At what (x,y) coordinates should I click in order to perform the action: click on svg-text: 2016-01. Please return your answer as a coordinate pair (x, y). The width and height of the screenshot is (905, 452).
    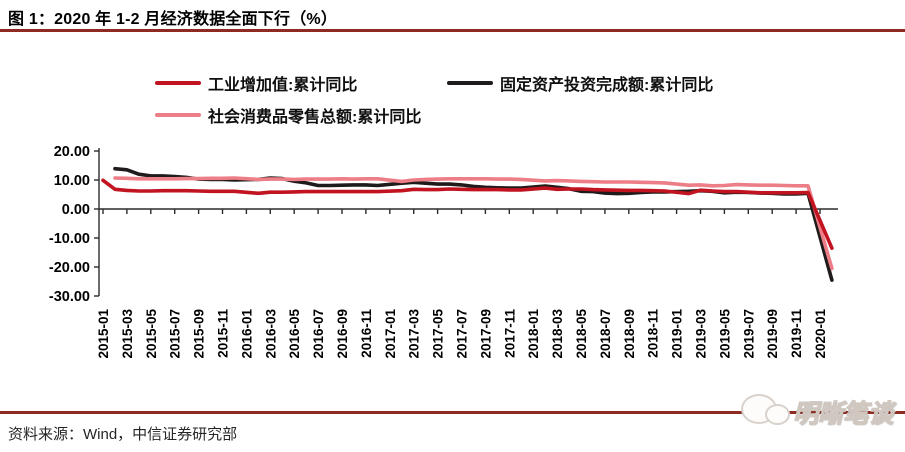
    Looking at the image, I should click on (246, 334).